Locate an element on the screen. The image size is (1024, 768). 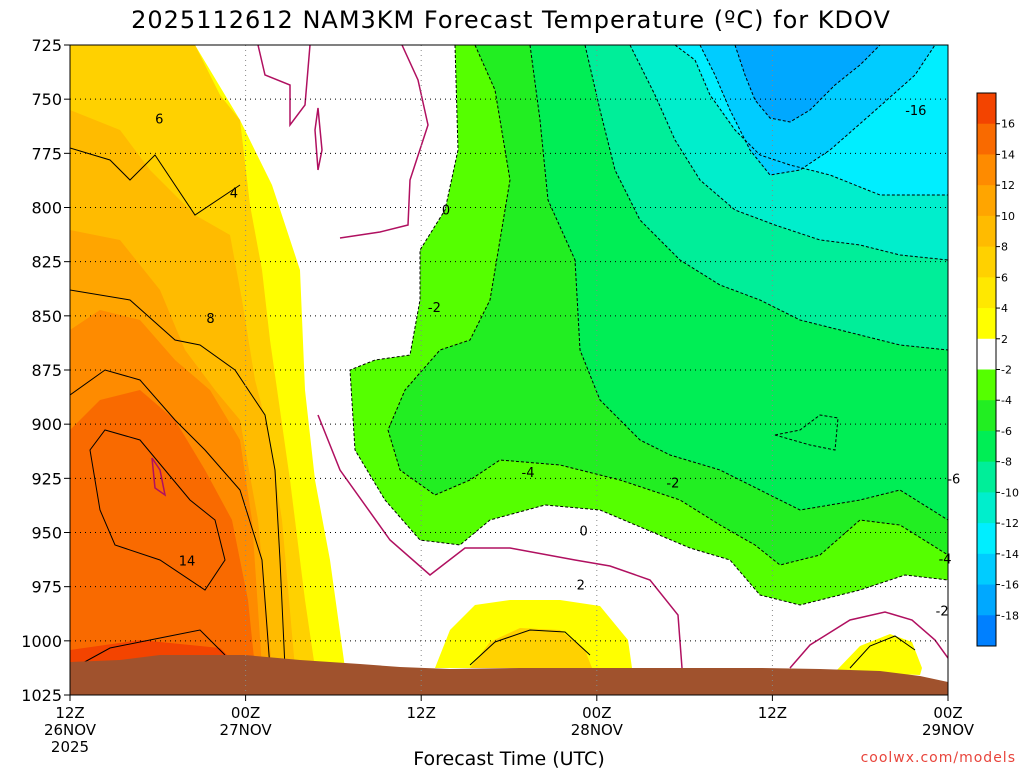
contour-label: 2 is located at coordinates (581, 586).